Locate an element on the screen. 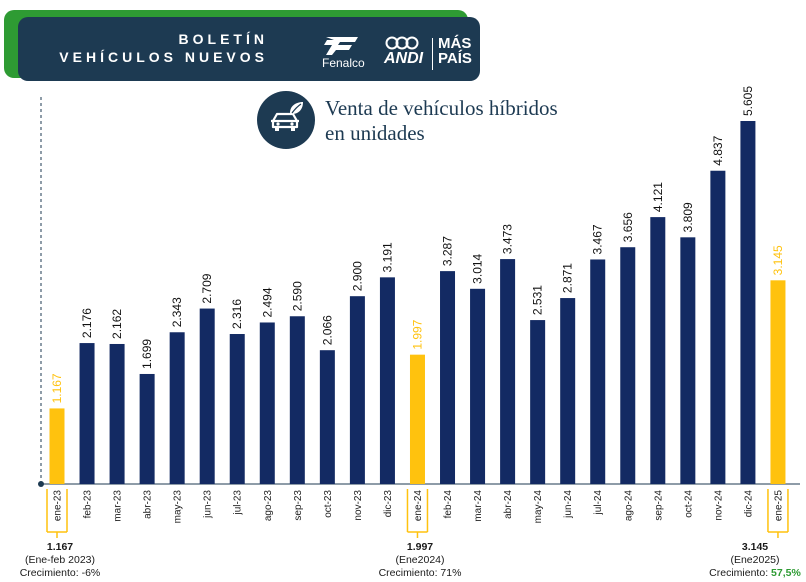 This screenshot has width=806, height=582. value-label-ene-23: 1.167 is located at coordinates (57, 388).